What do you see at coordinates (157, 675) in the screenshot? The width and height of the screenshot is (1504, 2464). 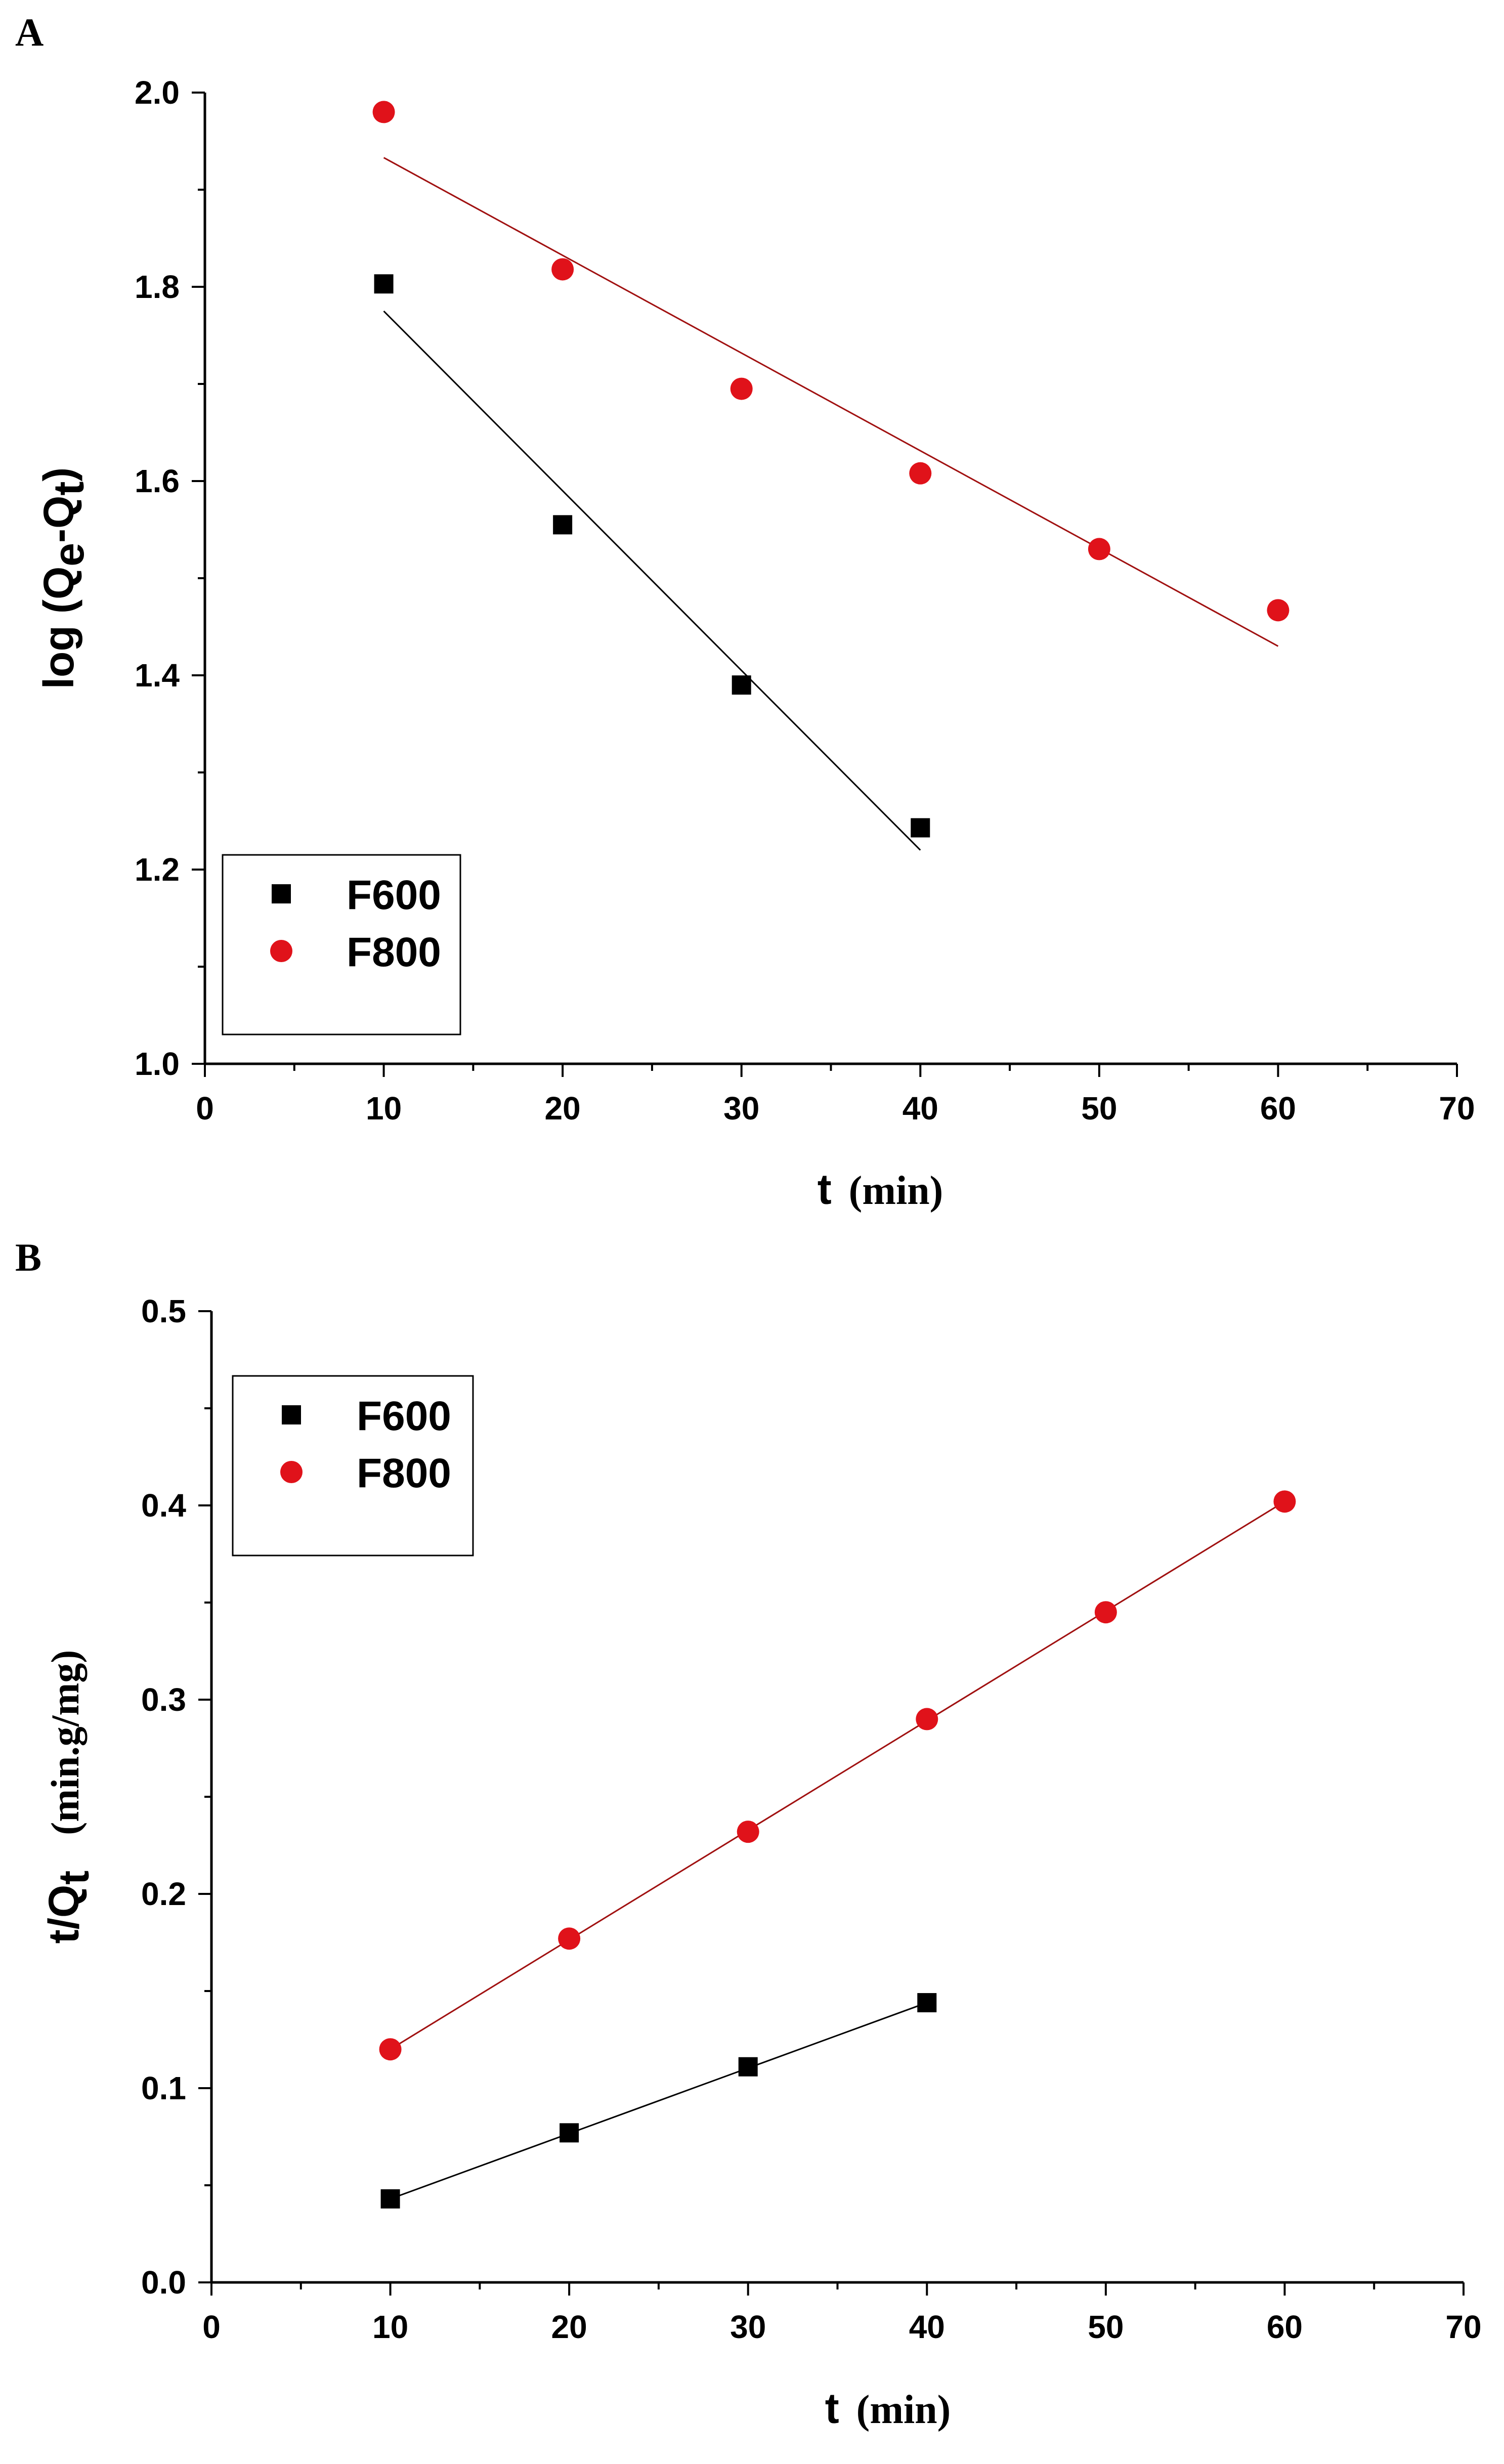 I see `y-tick-label: 1.4` at bounding box center [157, 675].